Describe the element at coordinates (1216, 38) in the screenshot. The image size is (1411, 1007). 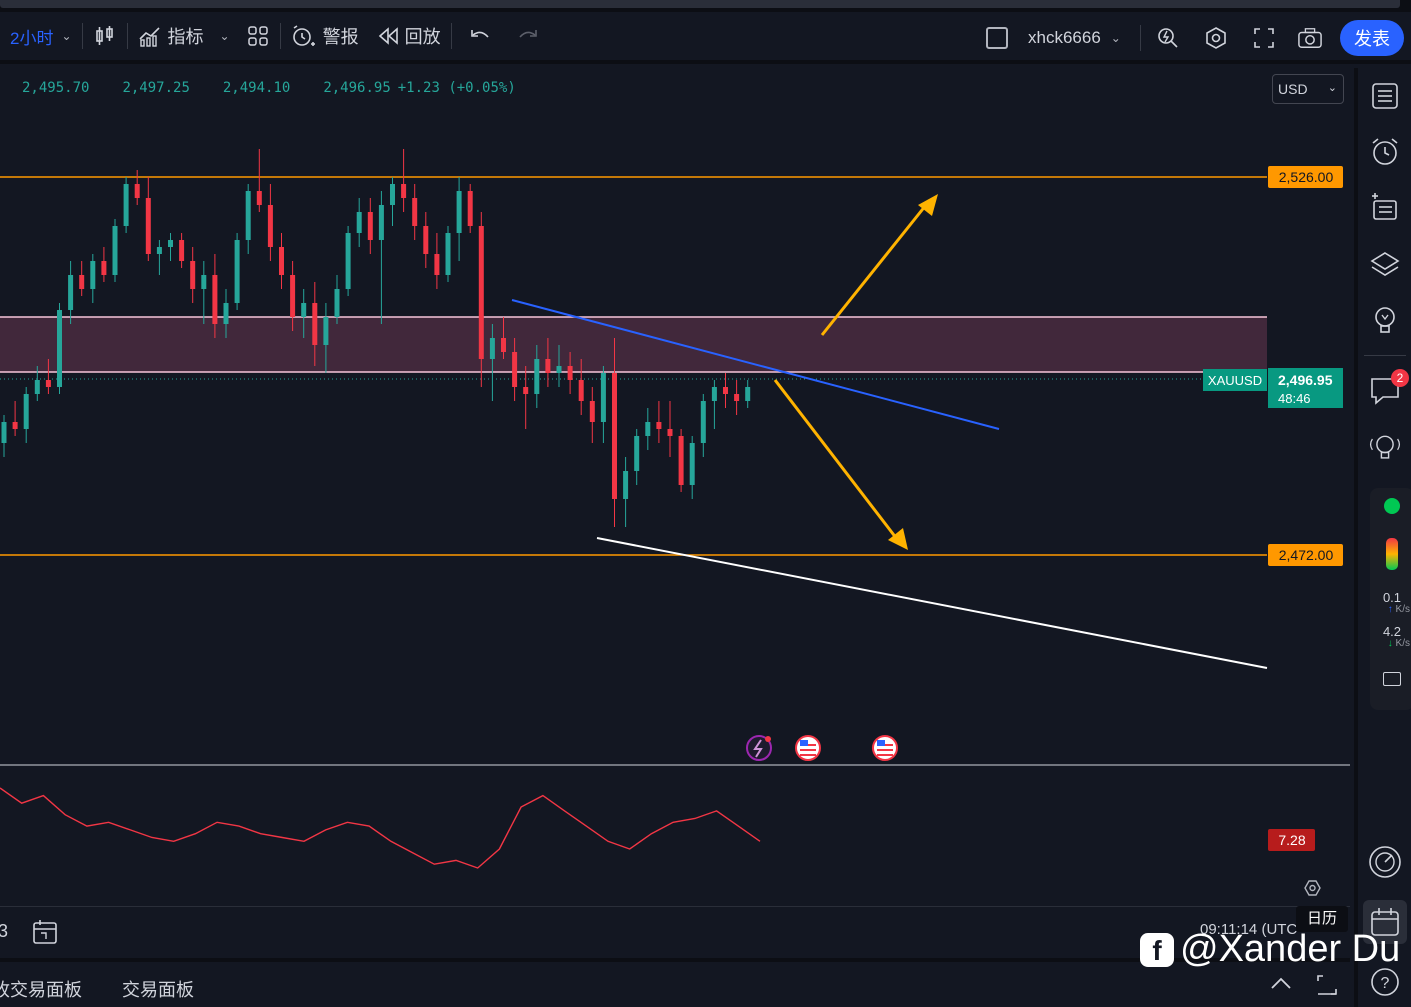
I see `settings-gear-icon` at that location.